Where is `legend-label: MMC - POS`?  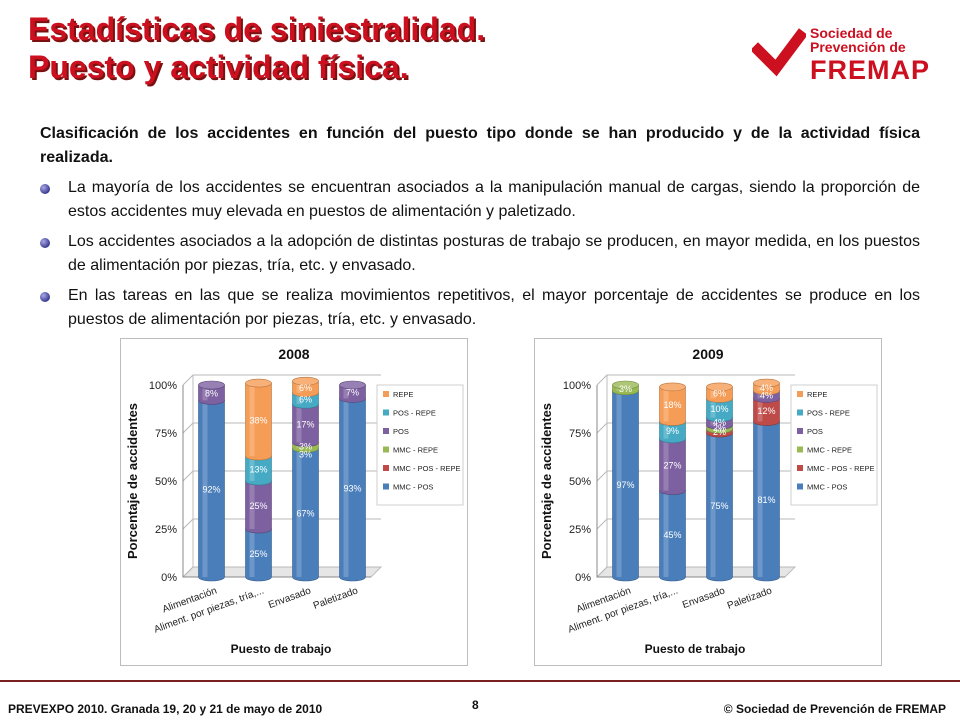
legend-label: MMC - POS is located at coordinates (827, 487).